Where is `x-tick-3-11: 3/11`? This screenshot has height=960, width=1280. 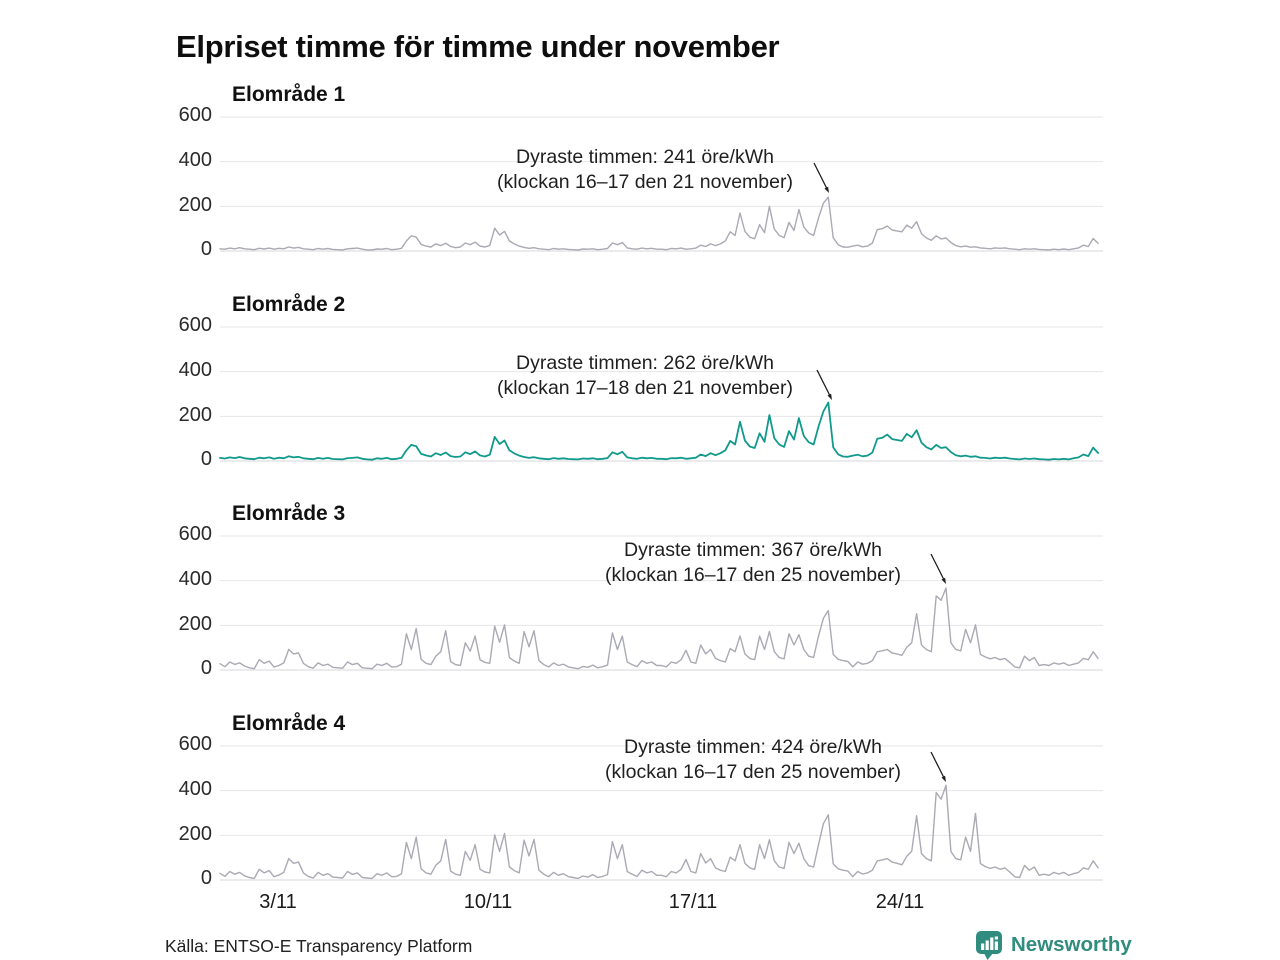
x-tick-3-11: 3/11 is located at coordinates (278, 902).